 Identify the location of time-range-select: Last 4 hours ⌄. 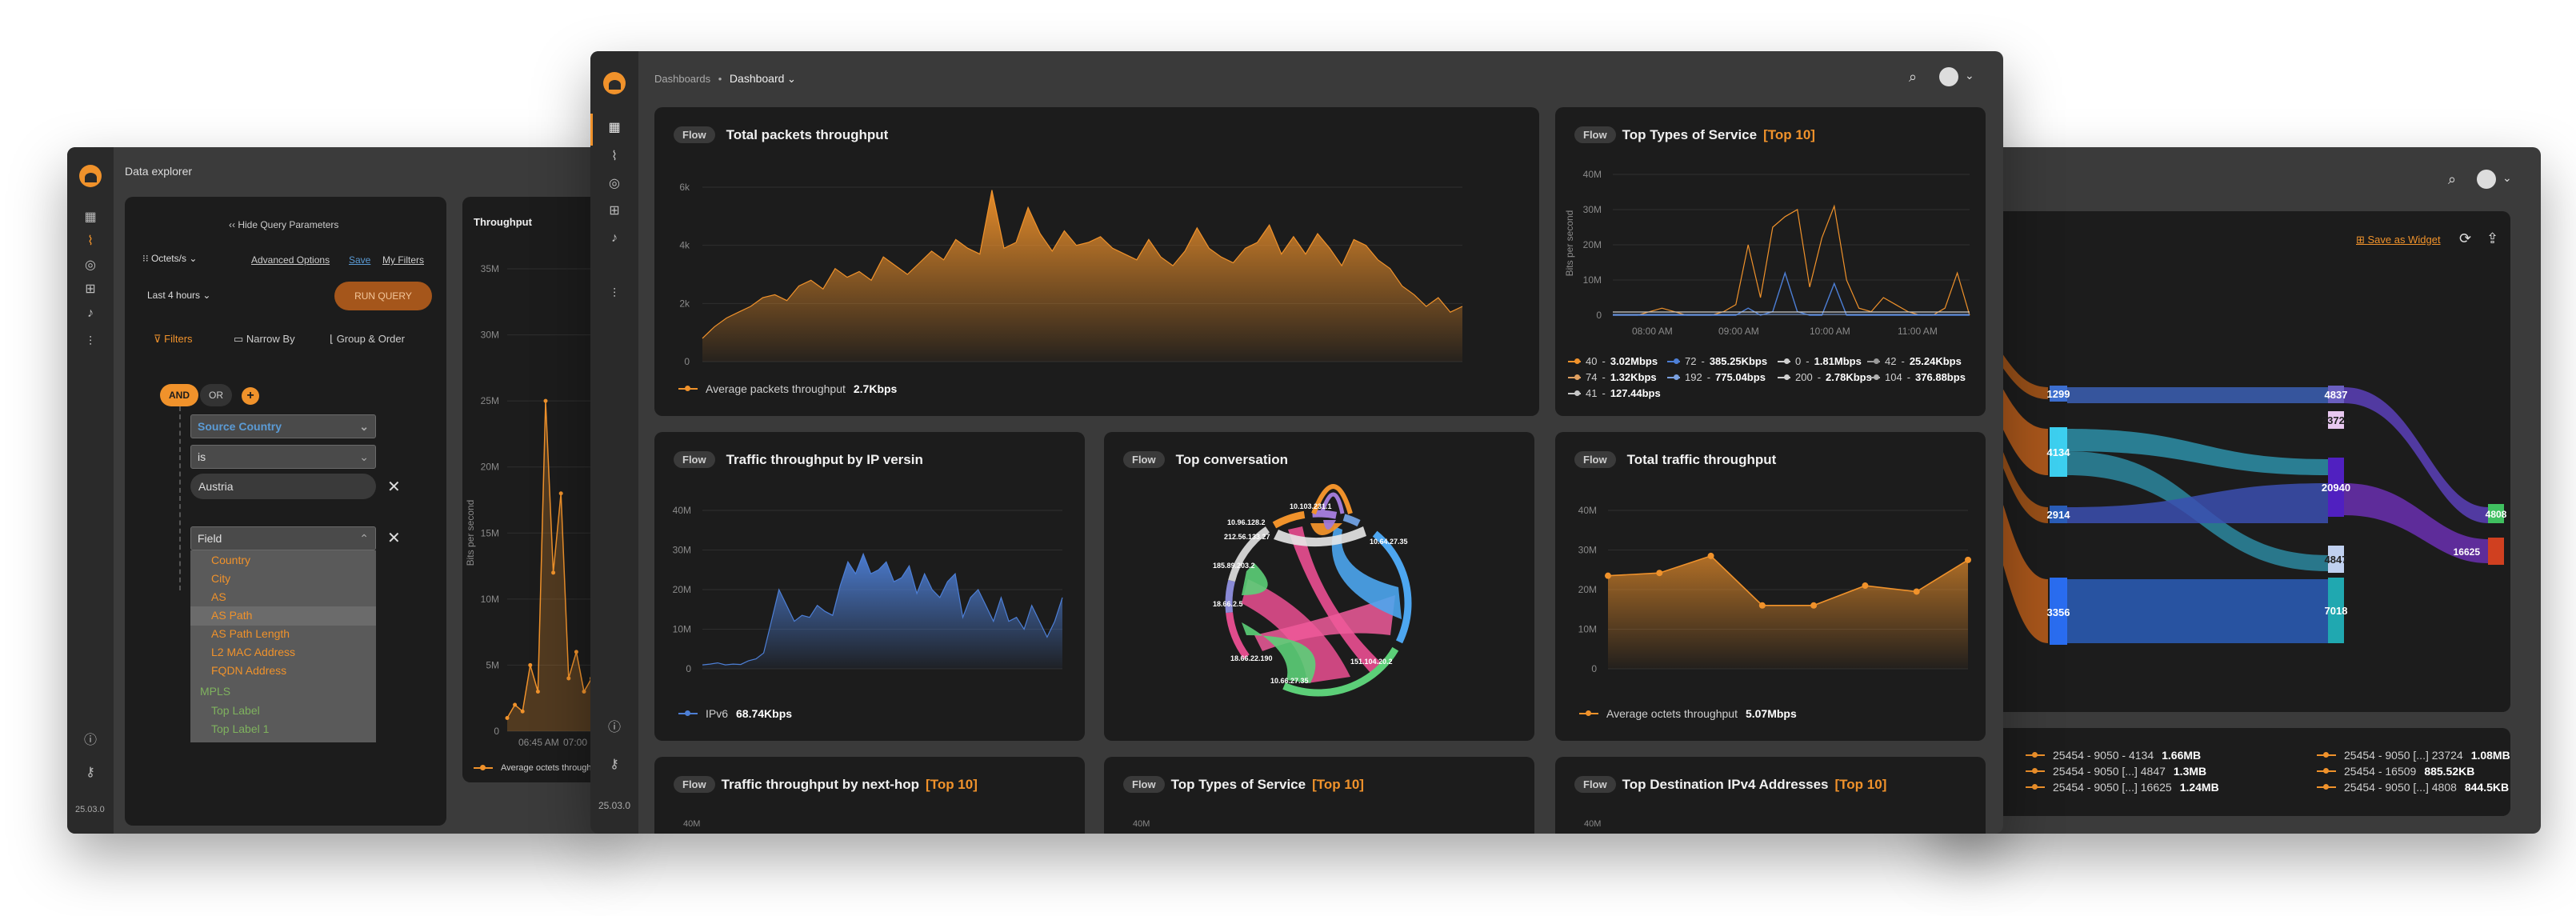
(179, 295).